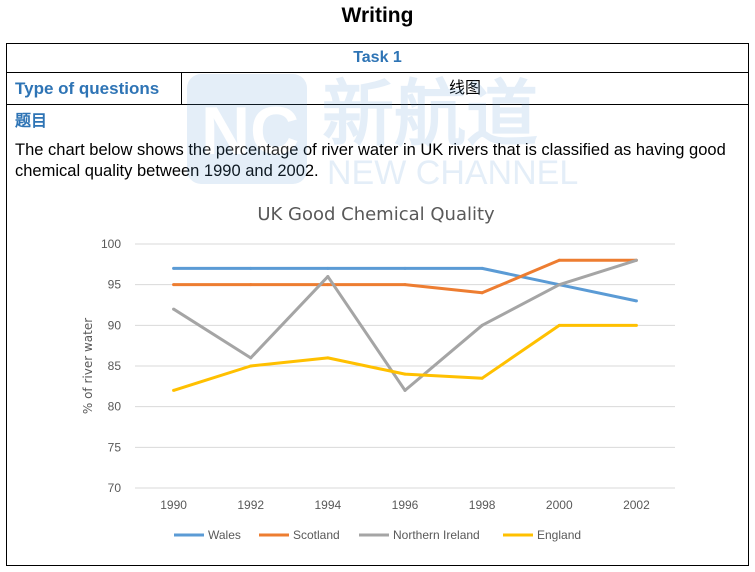  What do you see at coordinates (115, 407) in the screenshot?
I see `y-tick-label: 80` at bounding box center [115, 407].